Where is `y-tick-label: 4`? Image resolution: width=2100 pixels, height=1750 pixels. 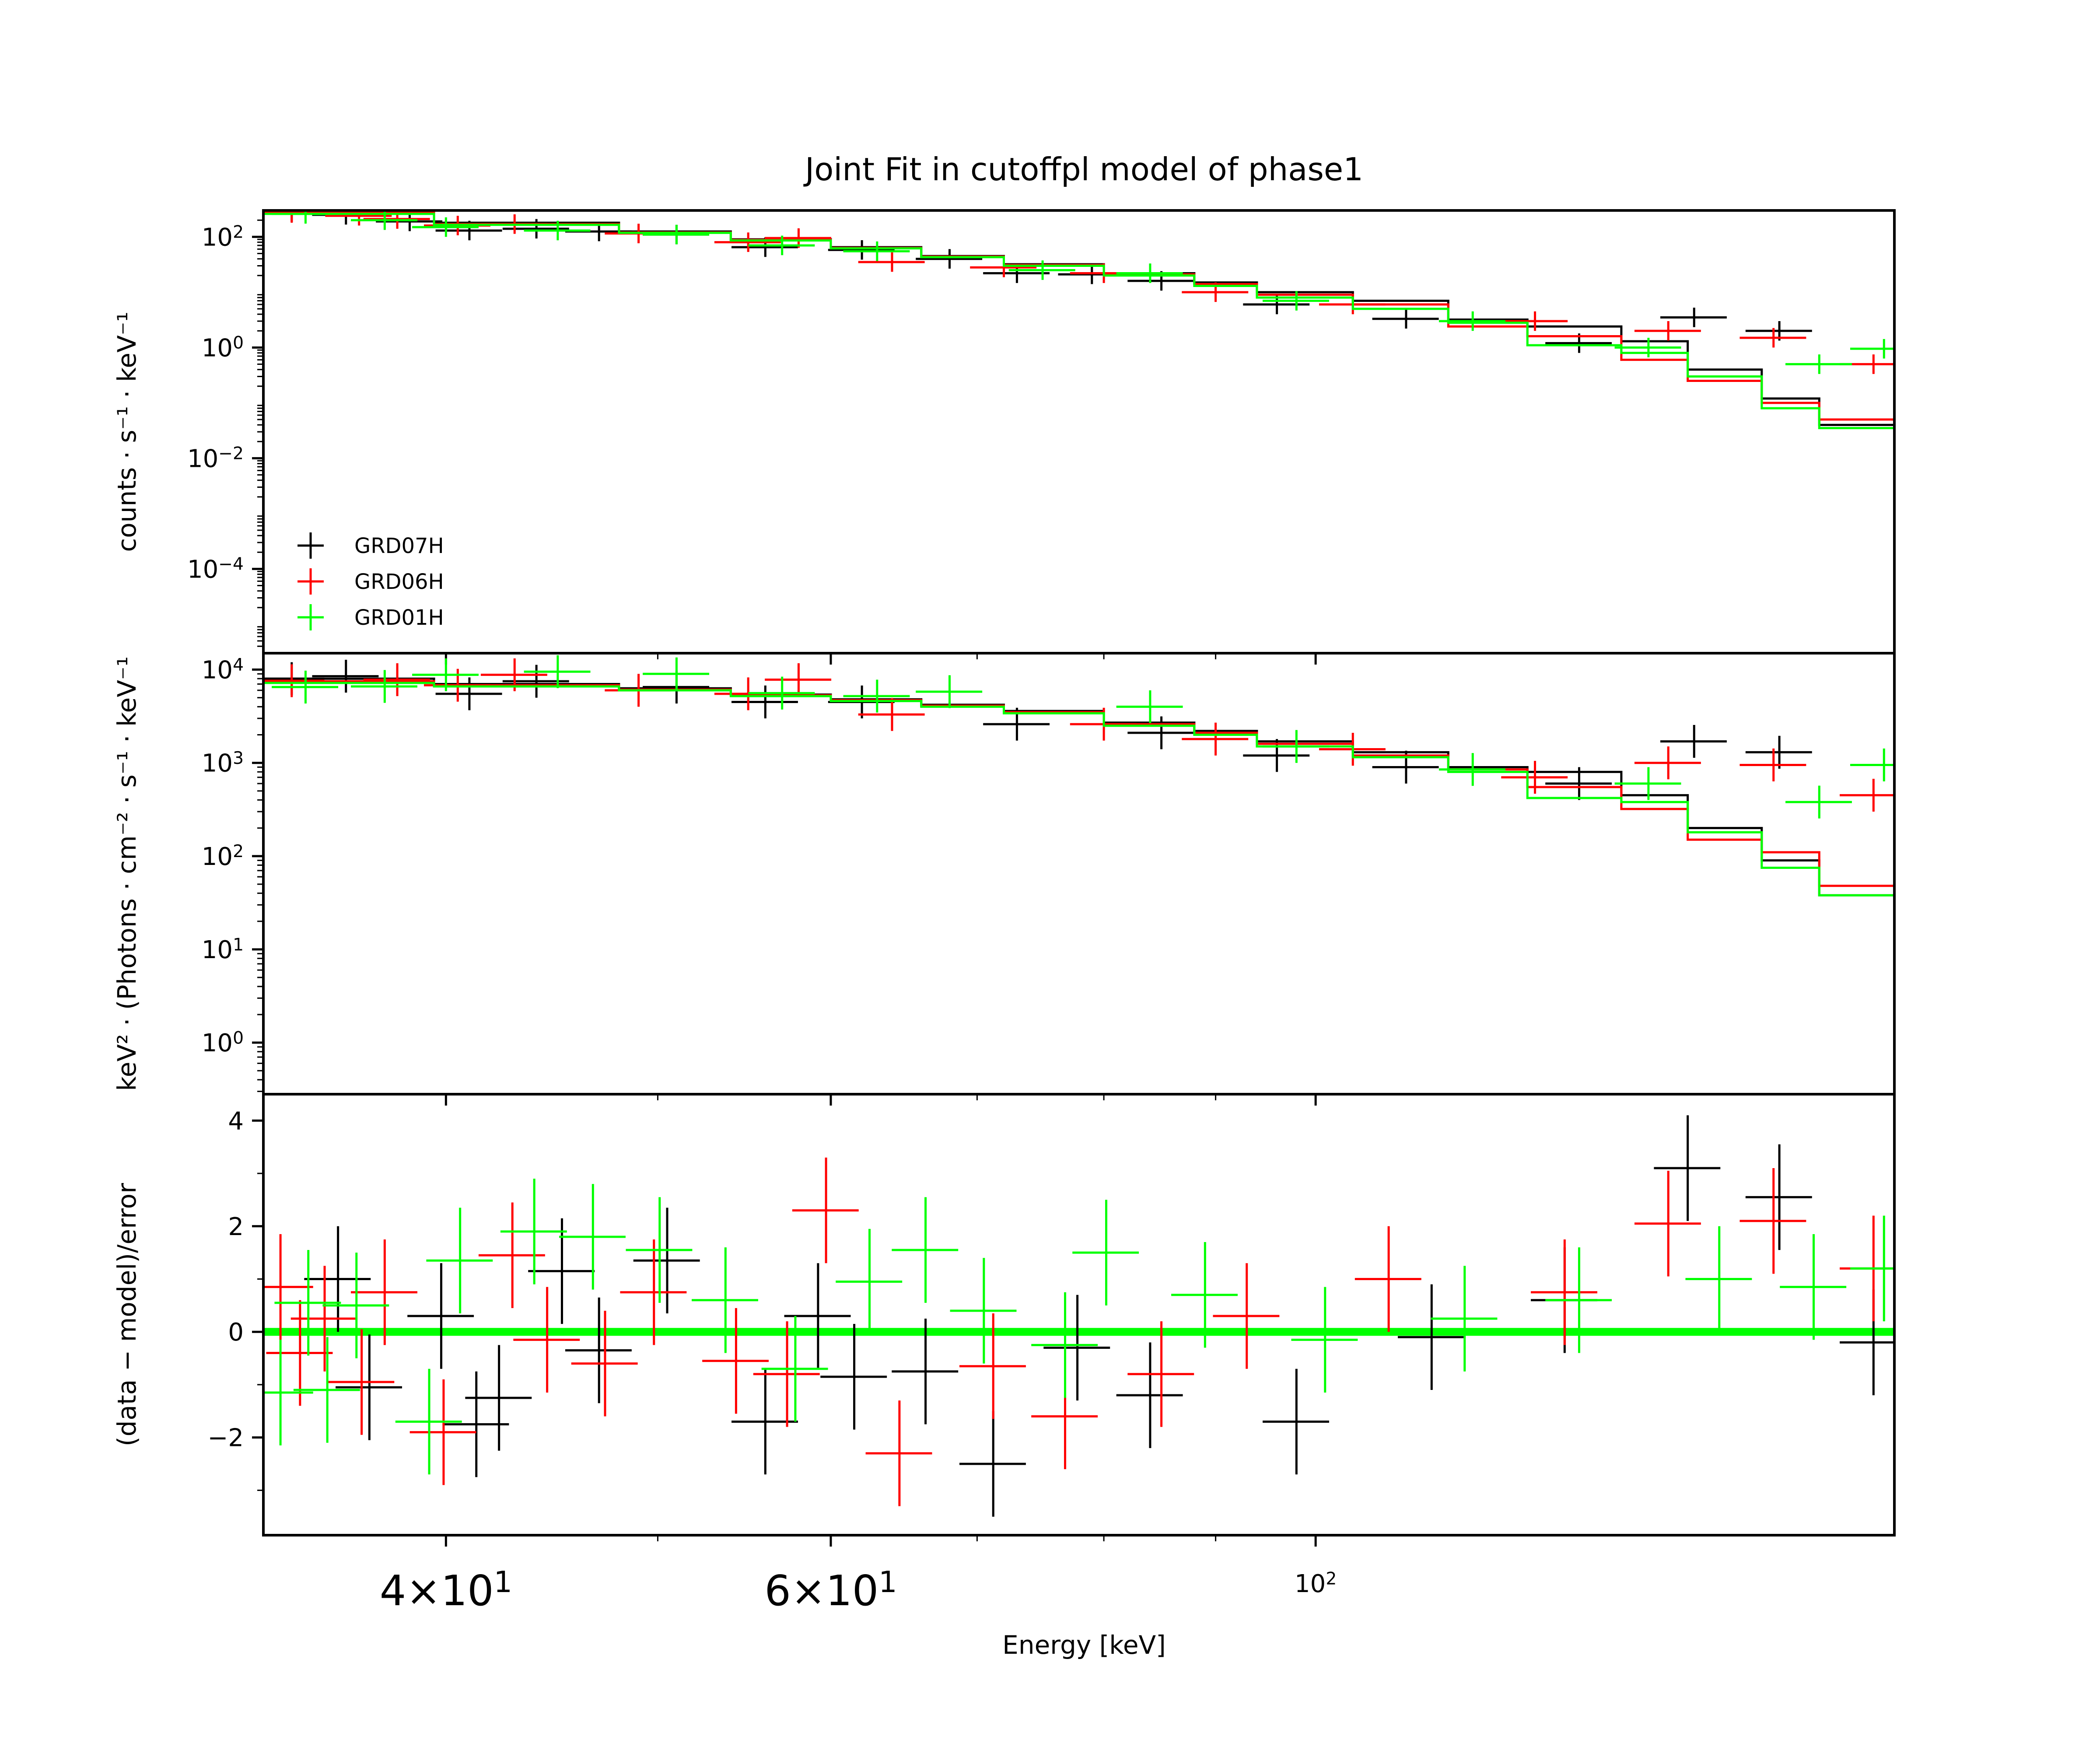
y-tick-label: 4 is located at coordinates (236, 1121).